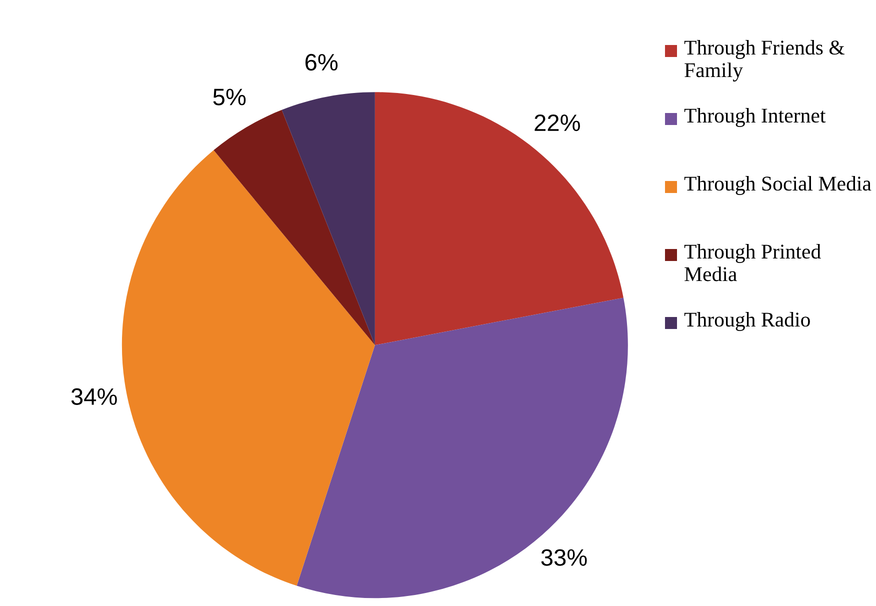 Image resolution: width=876 pixels, height=606 pixels. What do you see at coordinates (764, 61) in the screenshot?
I see `legend-label: Through Friends & Family` at bounding box center [764, 61].